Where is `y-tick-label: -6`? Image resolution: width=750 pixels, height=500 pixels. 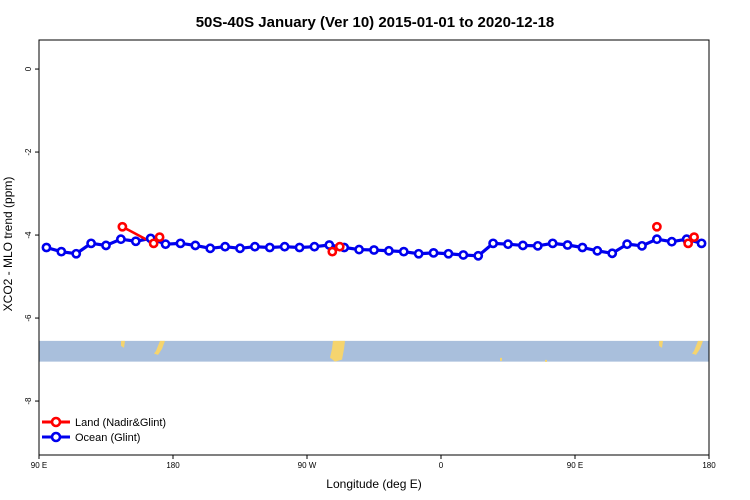
y-tick-label: -6 is located at coordinates (28, 318).